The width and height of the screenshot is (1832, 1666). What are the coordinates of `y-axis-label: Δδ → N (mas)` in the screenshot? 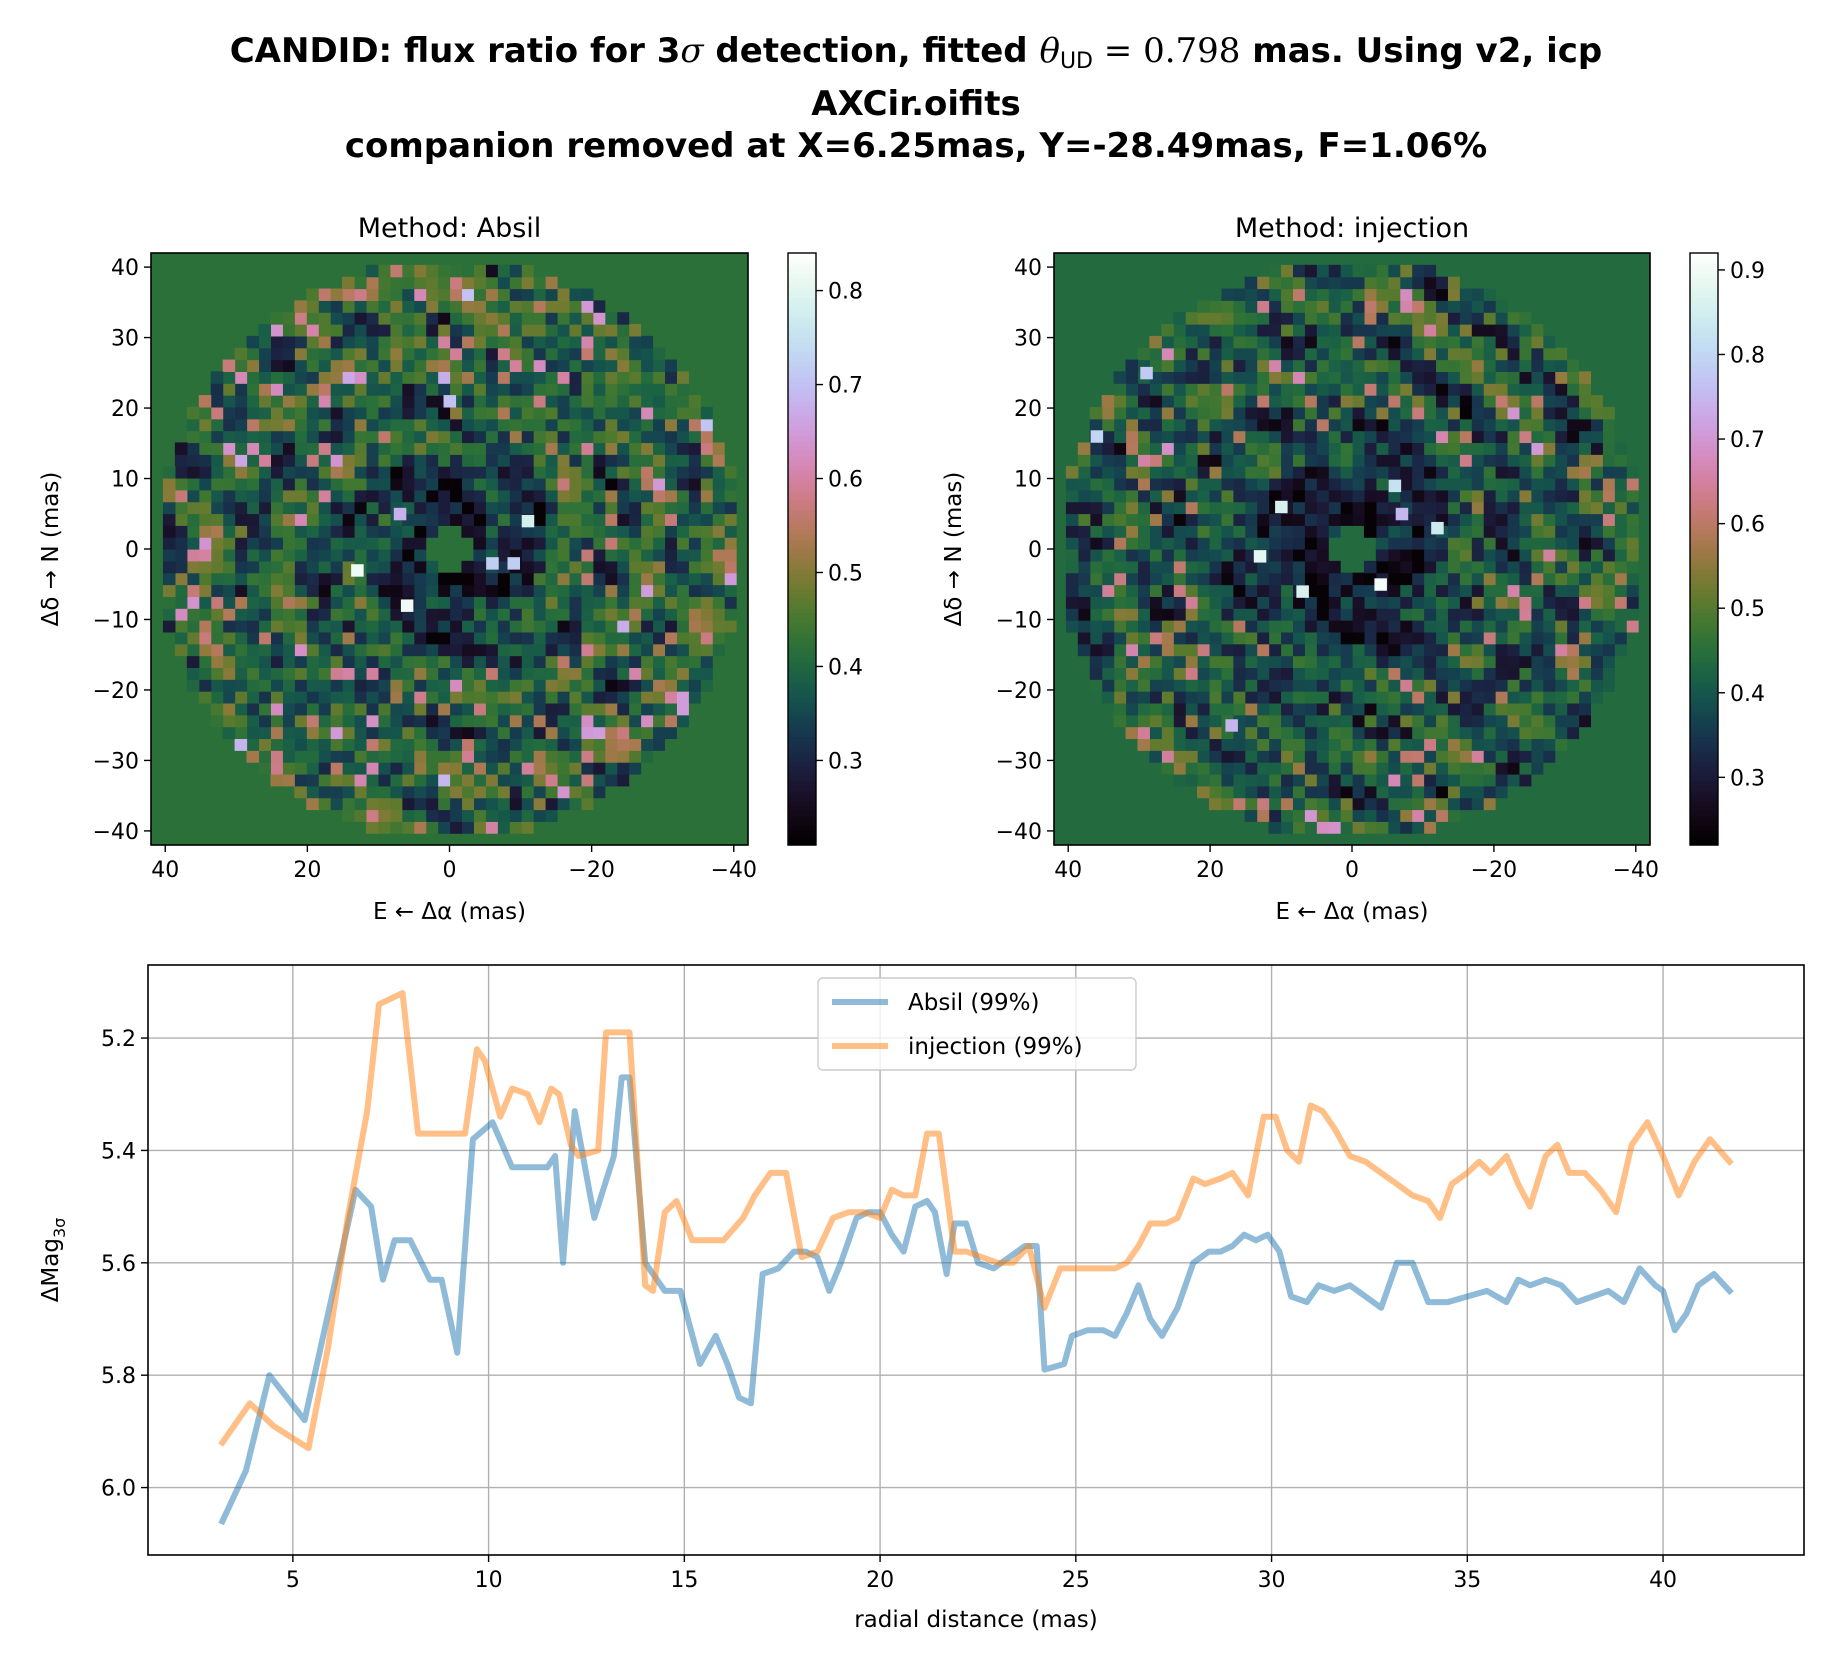 It's located at (51, 549).